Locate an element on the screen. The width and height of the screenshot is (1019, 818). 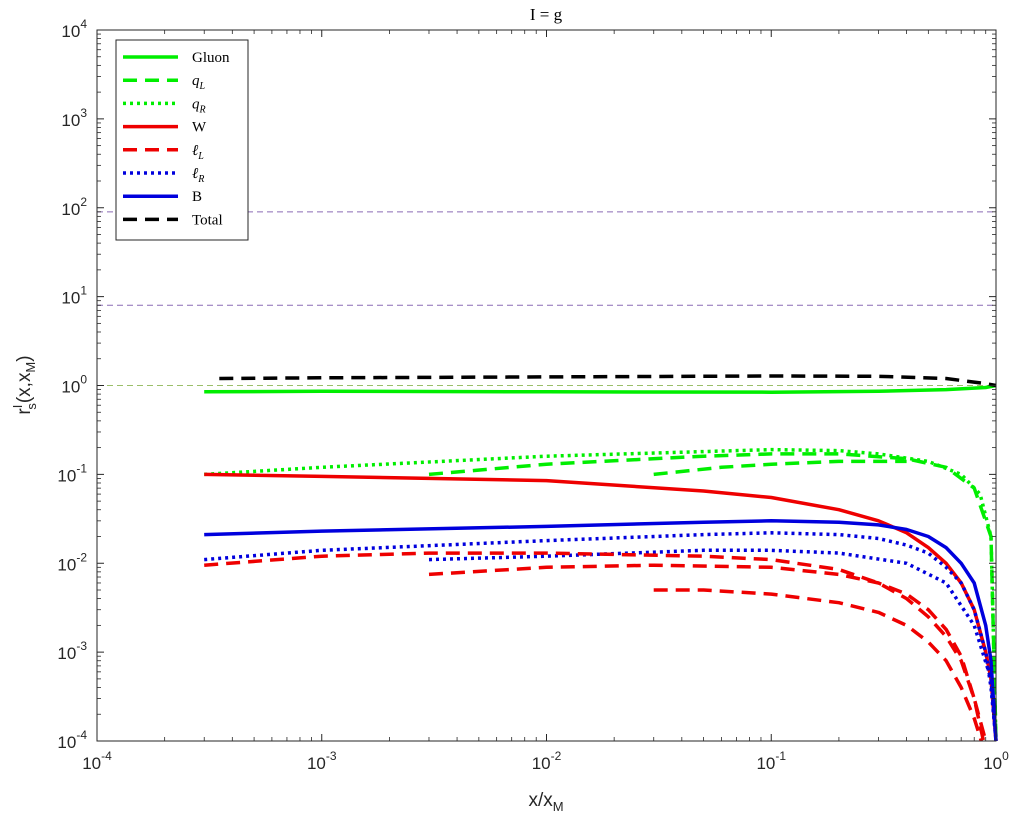
x-tick-label-3: 10⁻¹ is located at coordinates (771, 761).